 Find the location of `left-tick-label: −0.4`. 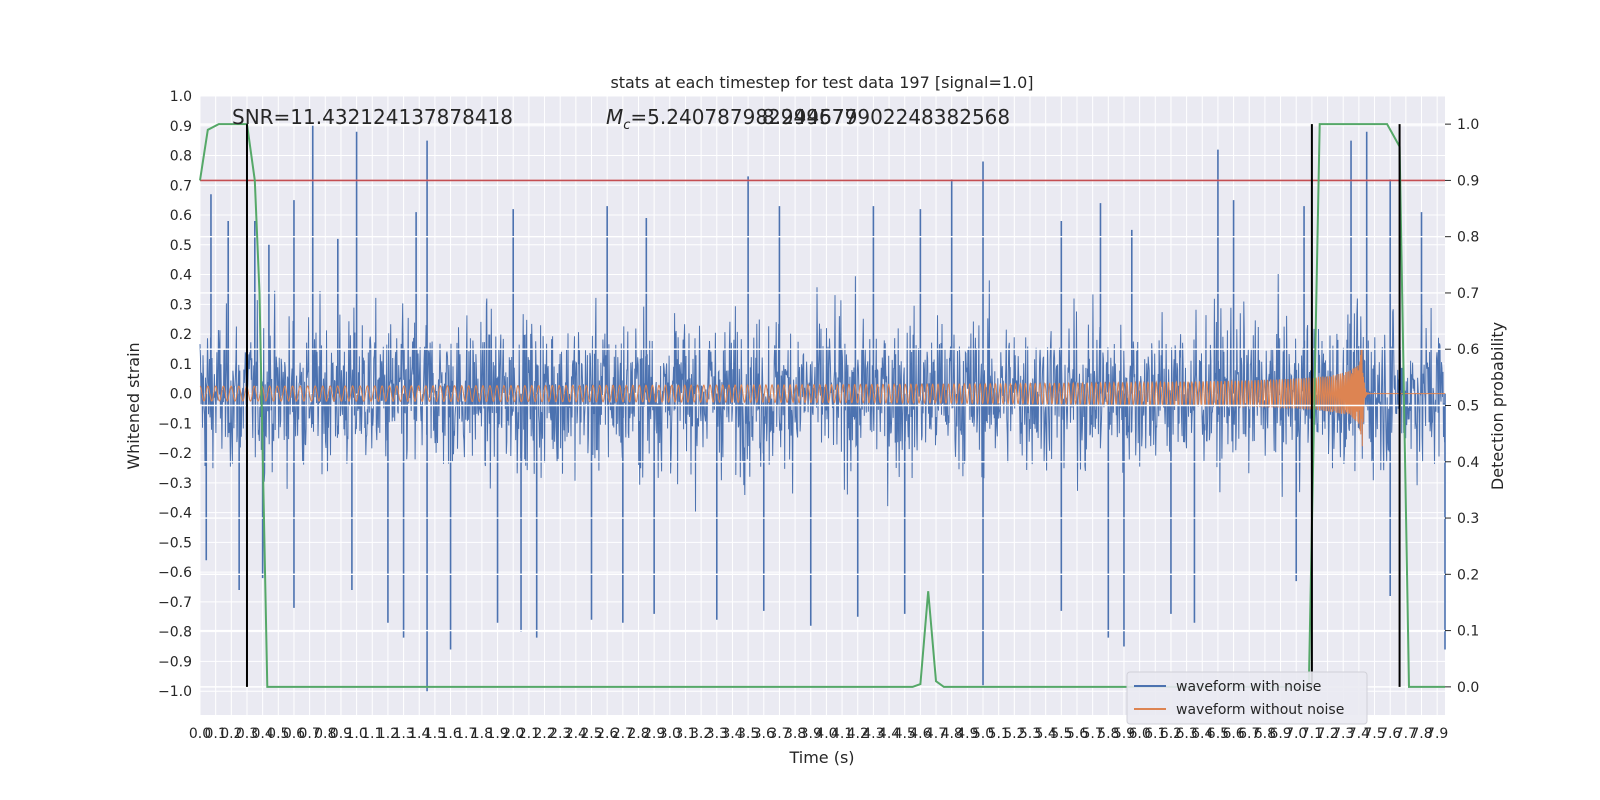

left-tick-label: −0.4 is located at coordinates (175, 514).